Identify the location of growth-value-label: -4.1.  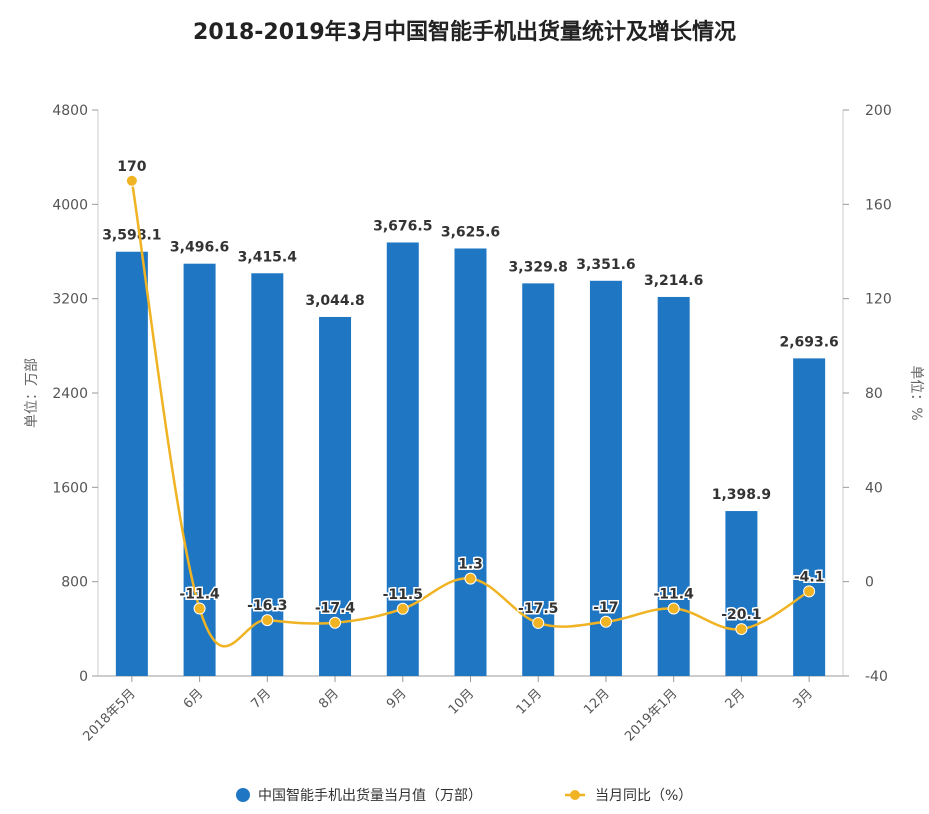
(809, 577).